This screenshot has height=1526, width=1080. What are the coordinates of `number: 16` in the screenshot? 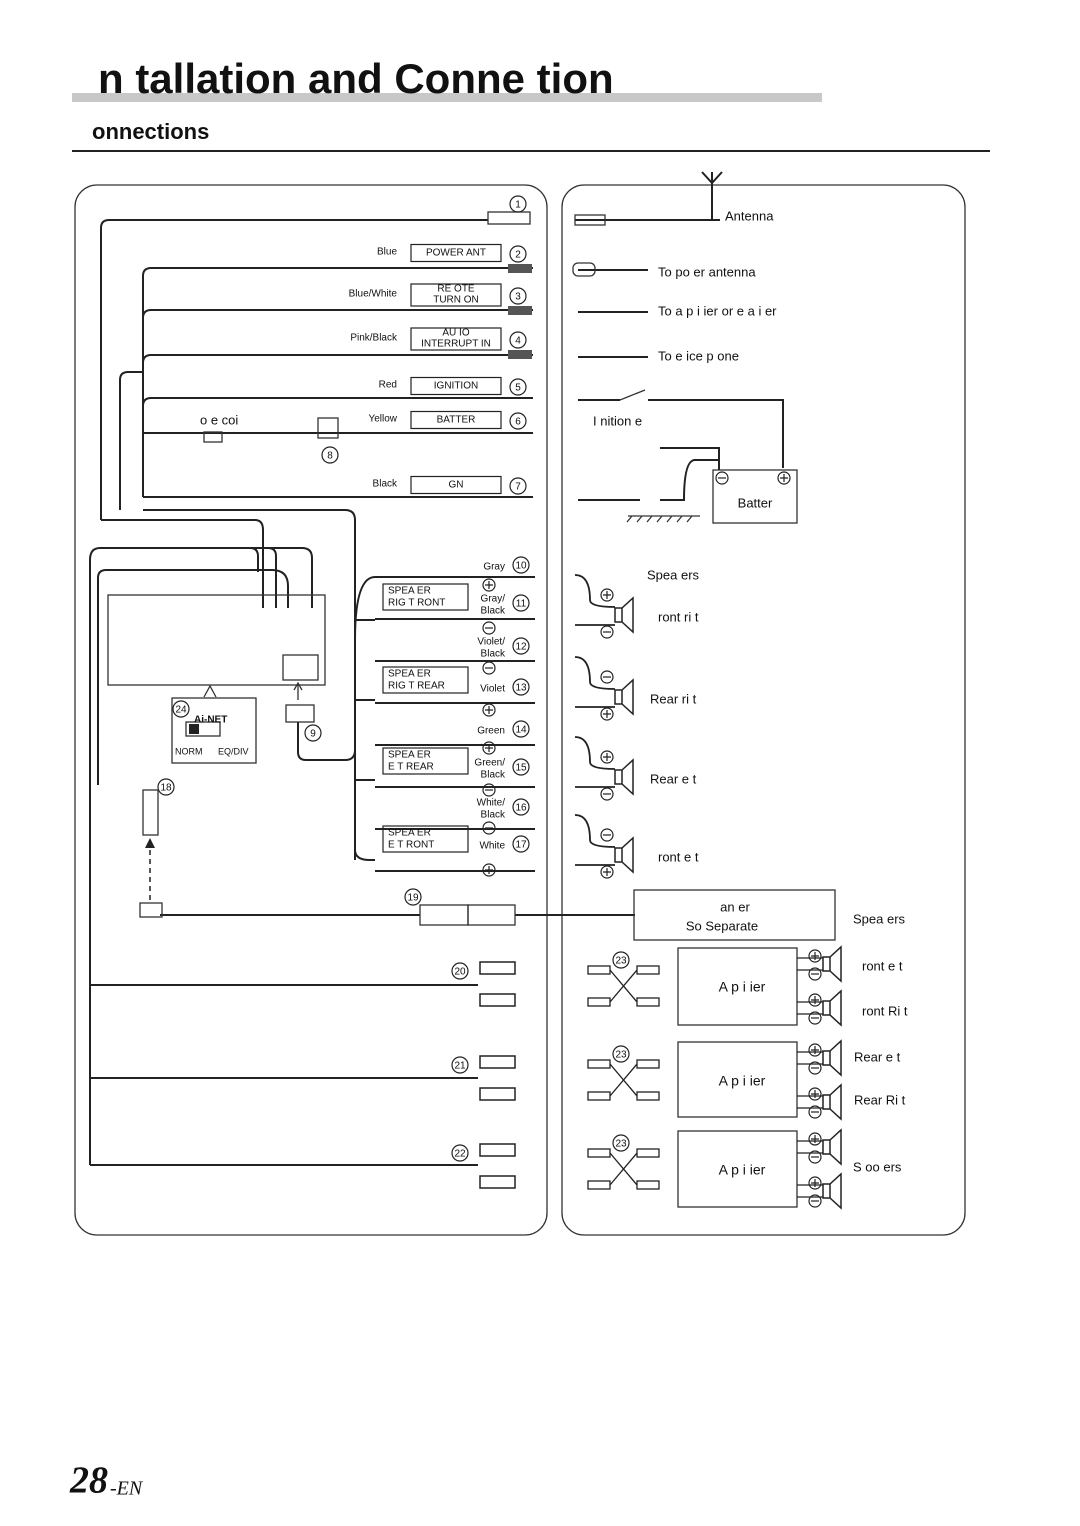 It's located at (521, 808).